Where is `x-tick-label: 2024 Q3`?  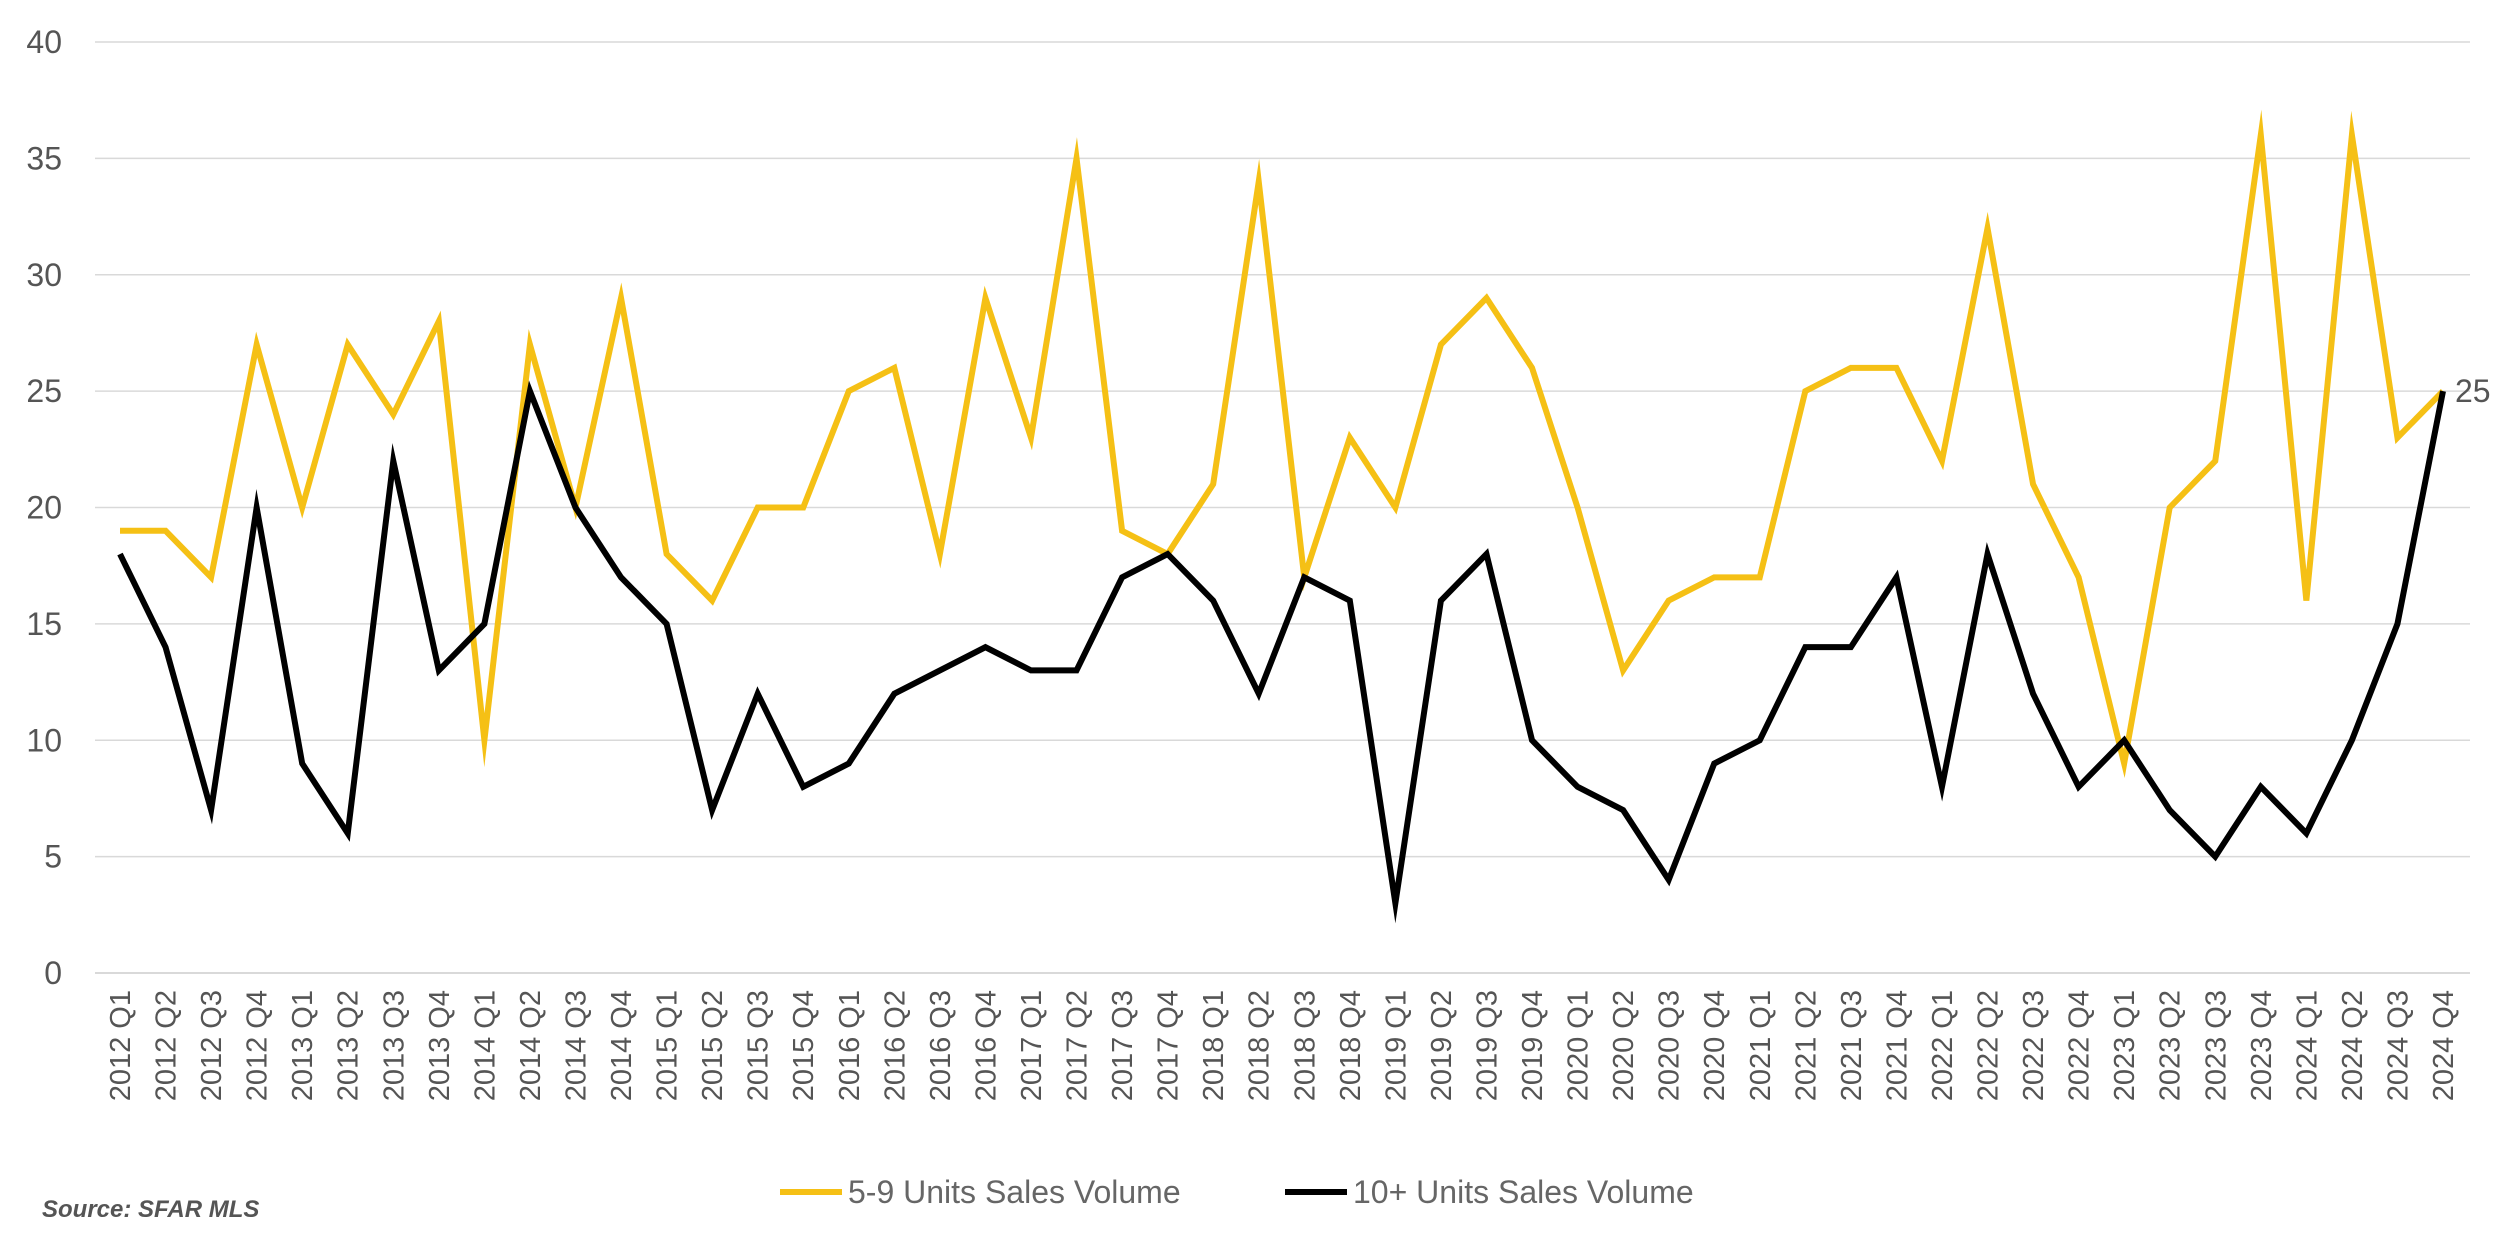 x-tick-label: 2024 Q3 is located at coordinates (2398, 1045).